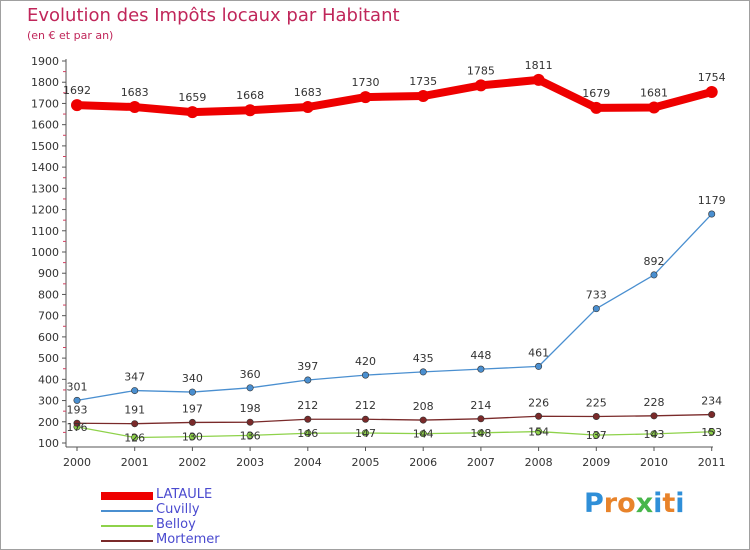 The width and height of the screenshot is (750, 550). Describe the element at coordinates (365, 361) in the screenshot. I see `data-label-cuvilly: 420` at that location.